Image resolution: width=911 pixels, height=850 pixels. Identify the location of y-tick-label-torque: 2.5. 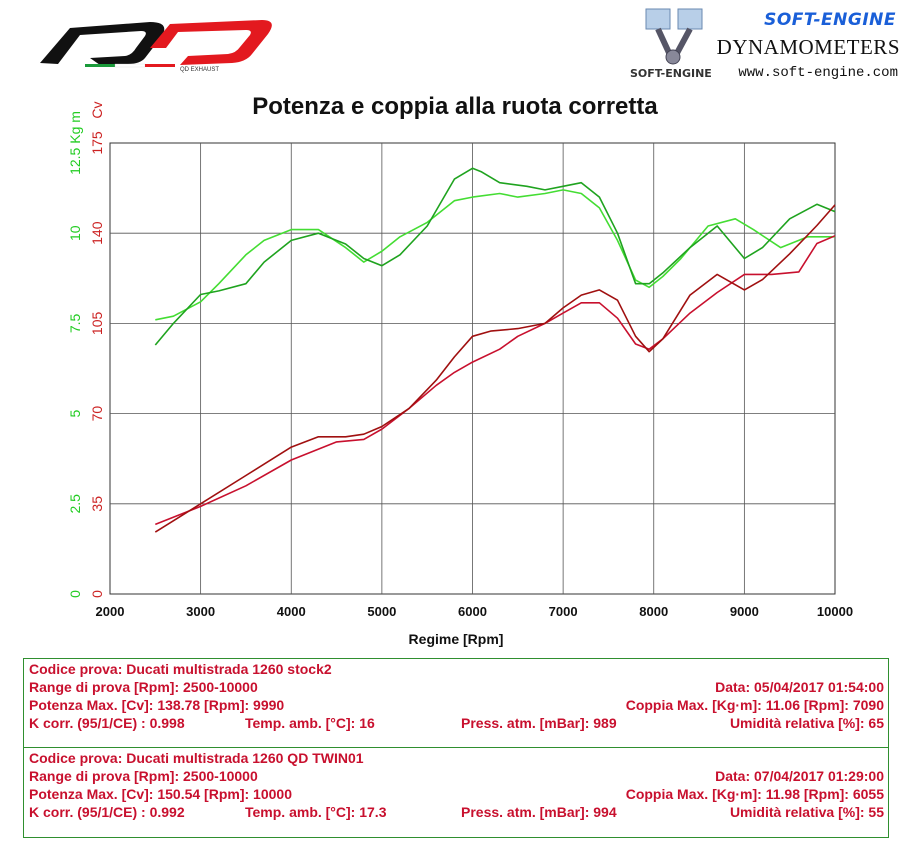
(75, 504).